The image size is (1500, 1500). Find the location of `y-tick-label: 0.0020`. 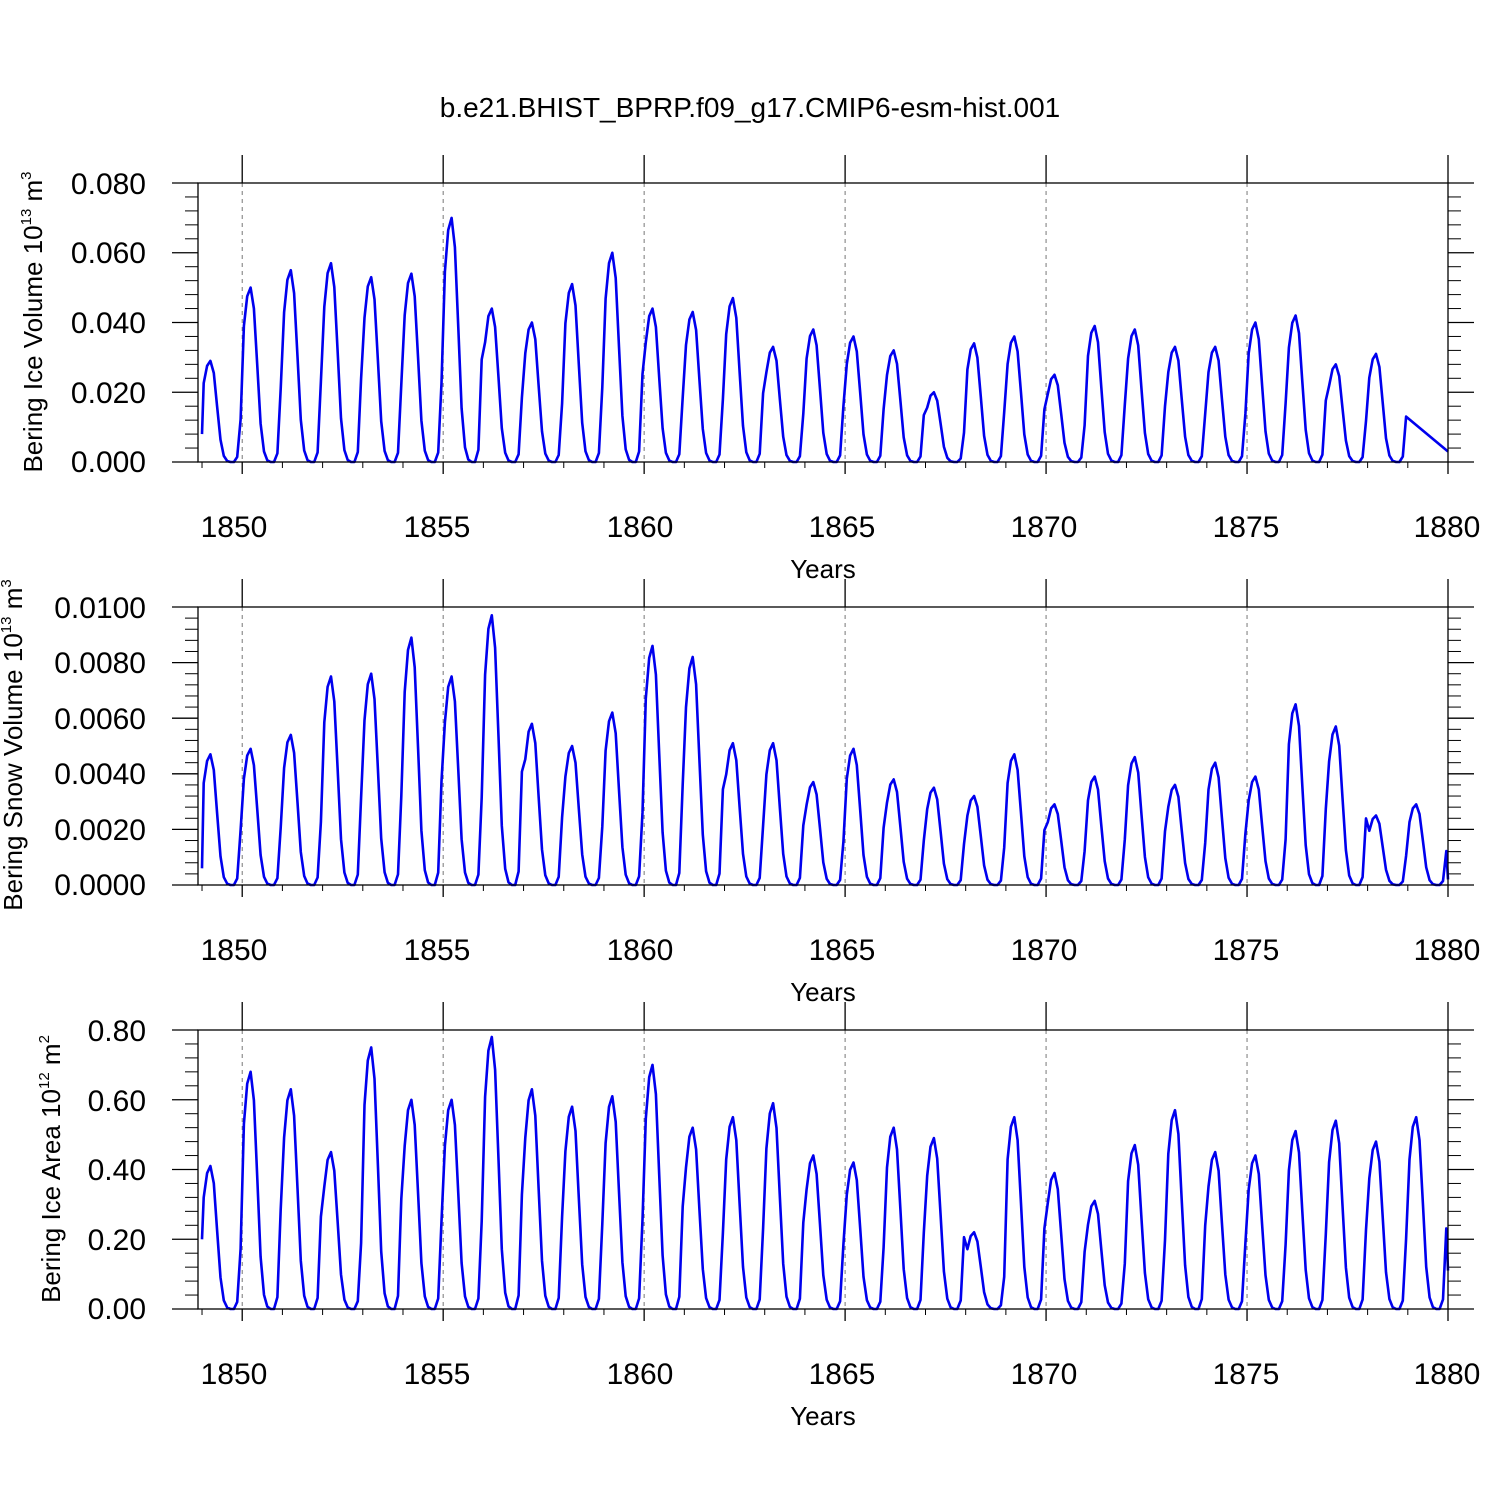

y-tick-label: 0.0020 is located at coordinates (100, 830).